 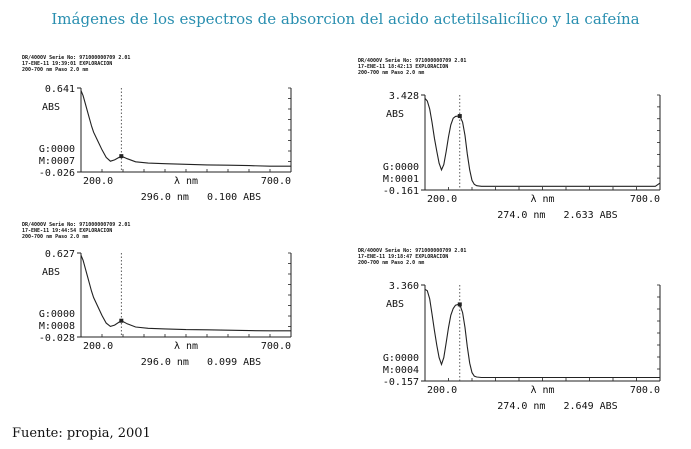 What do you see at coordinates (201, 197) in the screenshot?
I see `cursor-readout: 296.0 nm 0.100 ABS` at bounding box center [201, 197].